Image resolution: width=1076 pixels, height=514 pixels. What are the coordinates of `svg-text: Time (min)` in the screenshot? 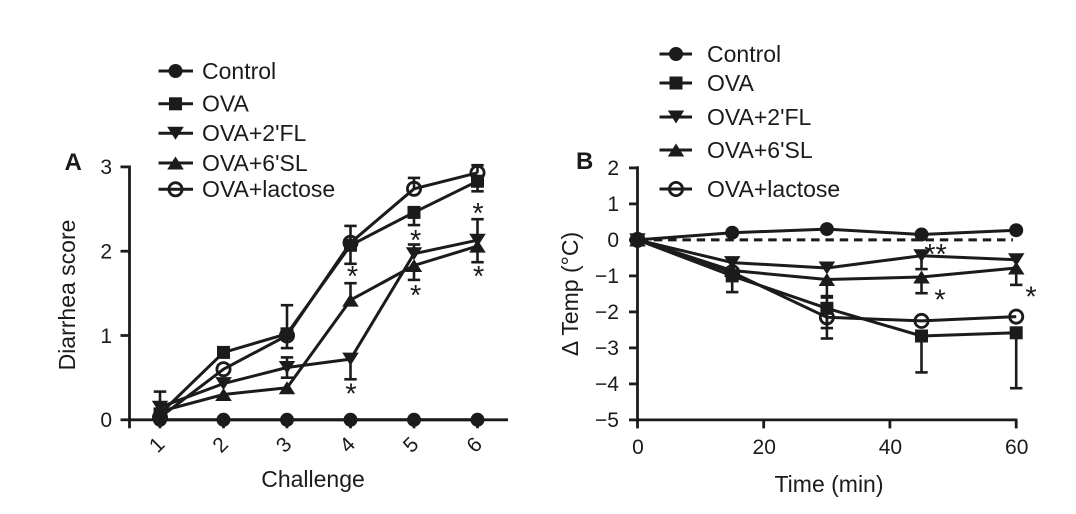 It's located at (828, 484).